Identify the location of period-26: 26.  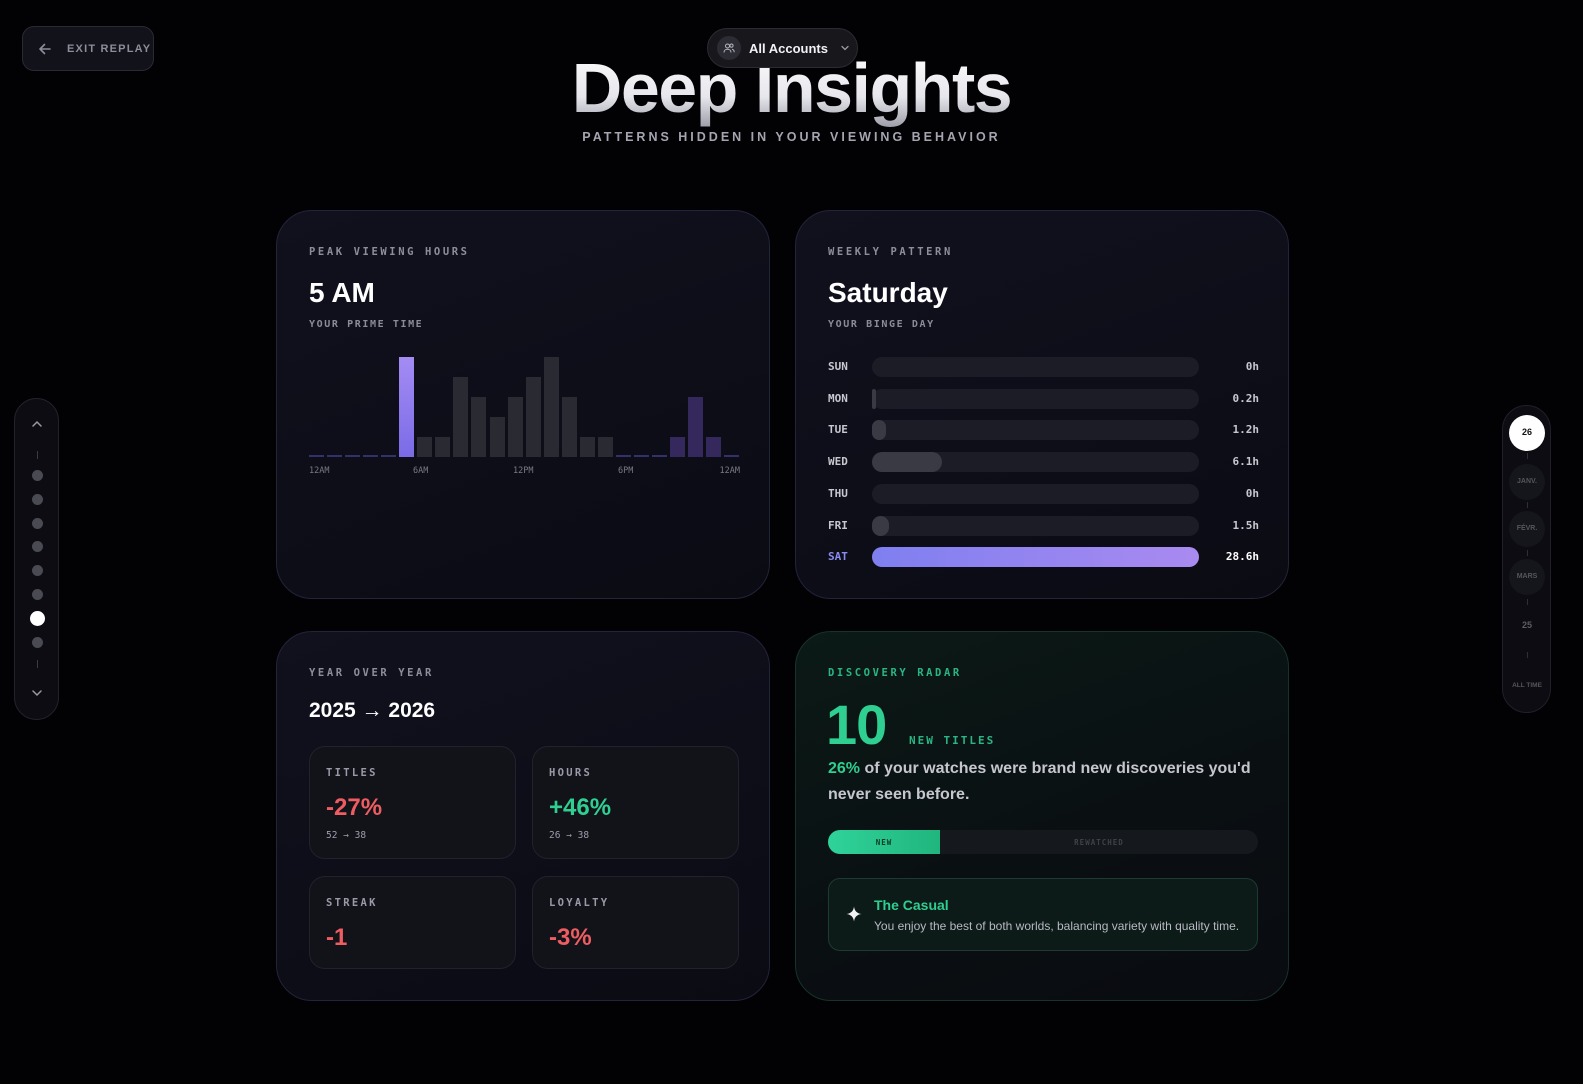
(1527, 433).